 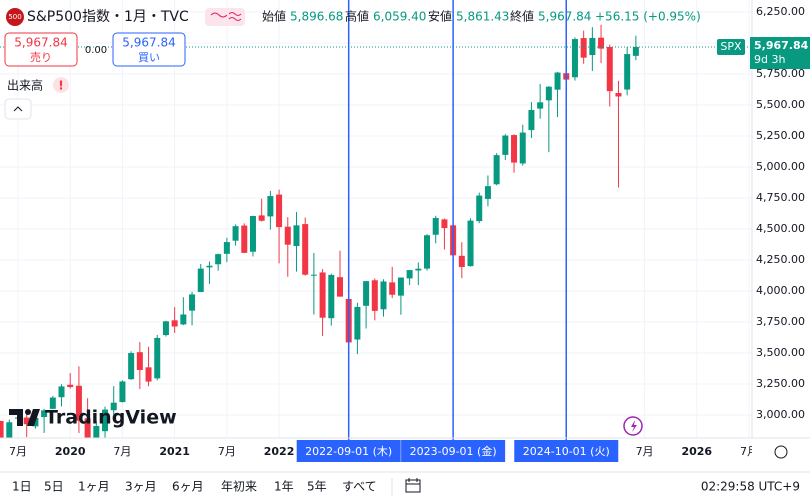 What do you see at coordinates (149, 49) in the screenshot?
I see `buy-button` at bounding box center [149, 49].